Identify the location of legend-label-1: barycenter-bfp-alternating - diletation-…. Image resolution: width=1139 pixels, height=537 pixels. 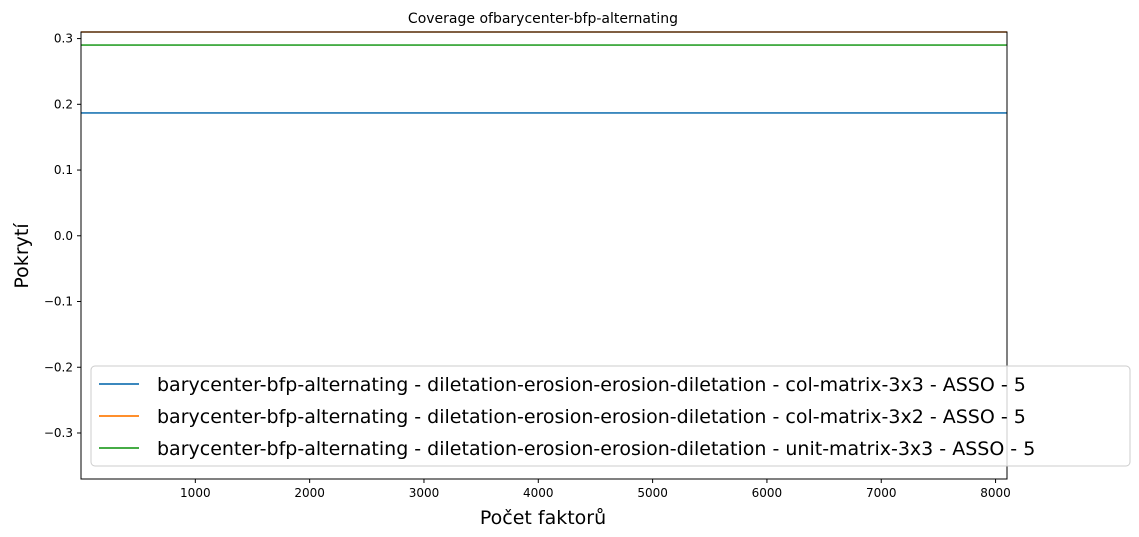
(591, 417).